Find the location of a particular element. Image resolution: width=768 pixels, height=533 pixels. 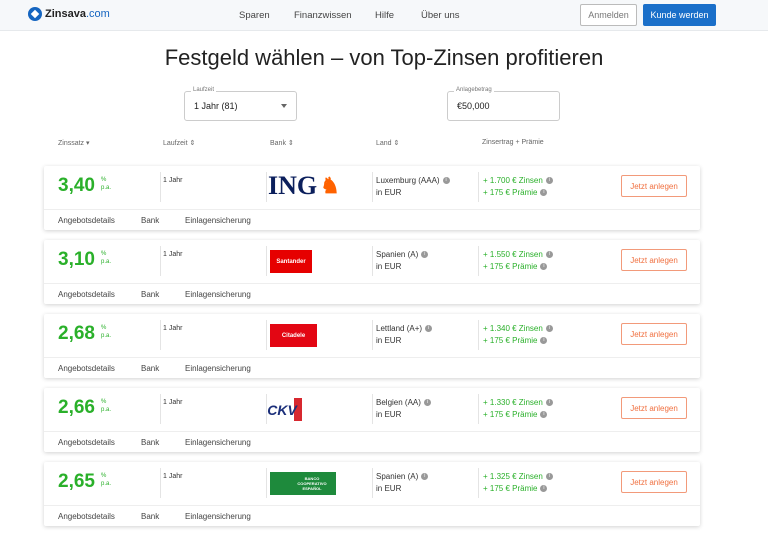

interest-rate: 2,68 is located at coordinates (76, 333).